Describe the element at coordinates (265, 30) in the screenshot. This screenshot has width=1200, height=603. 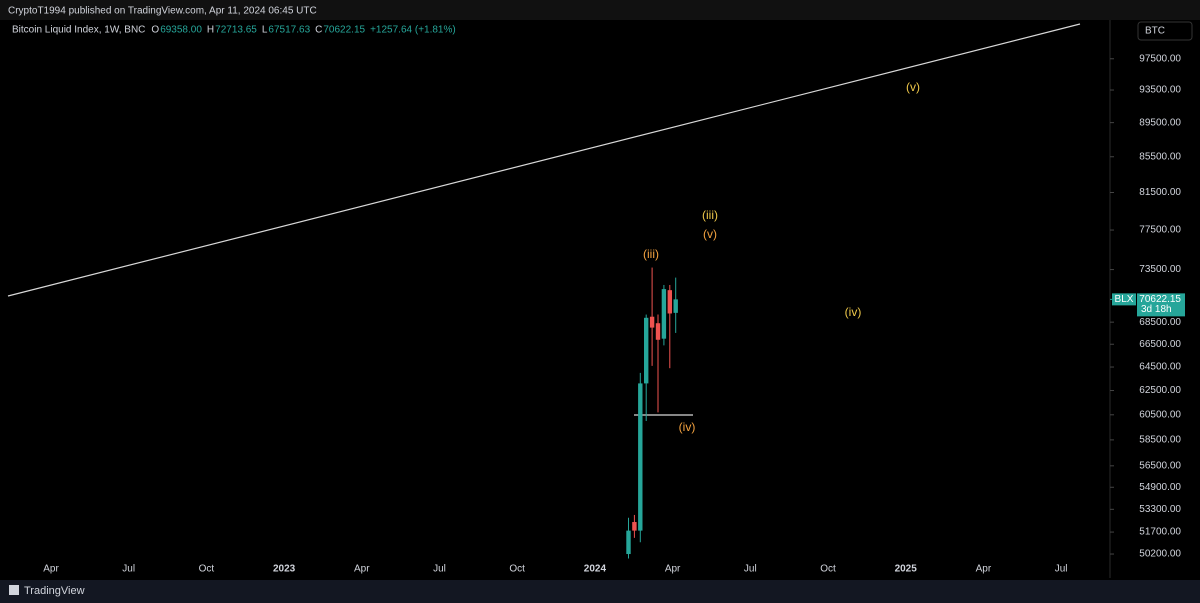
I see `ohlc-key: L` at that location.